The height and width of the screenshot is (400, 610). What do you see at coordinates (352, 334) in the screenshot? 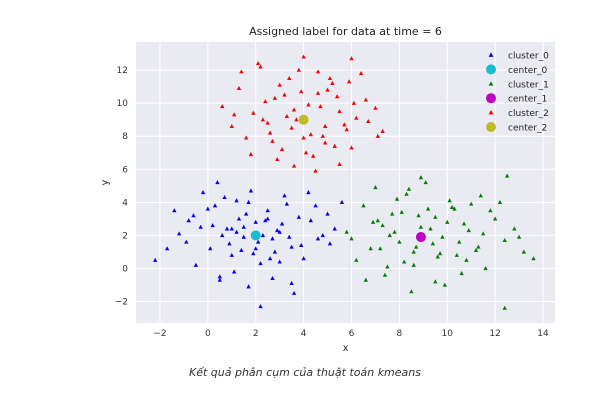
I see `x-tick-label: 6` at bounding box center [352, 334].